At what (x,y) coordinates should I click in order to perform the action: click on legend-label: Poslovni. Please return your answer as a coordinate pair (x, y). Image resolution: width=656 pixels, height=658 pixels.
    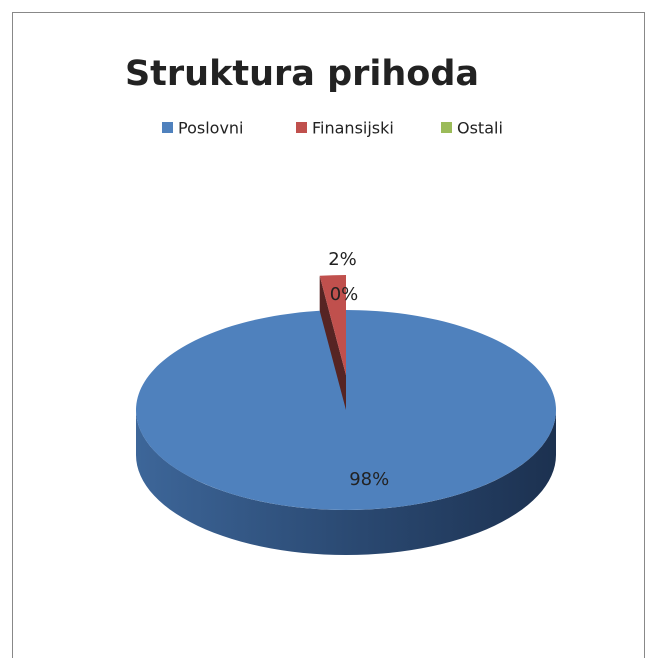
    Looking at the image, I should click on (211, 128).